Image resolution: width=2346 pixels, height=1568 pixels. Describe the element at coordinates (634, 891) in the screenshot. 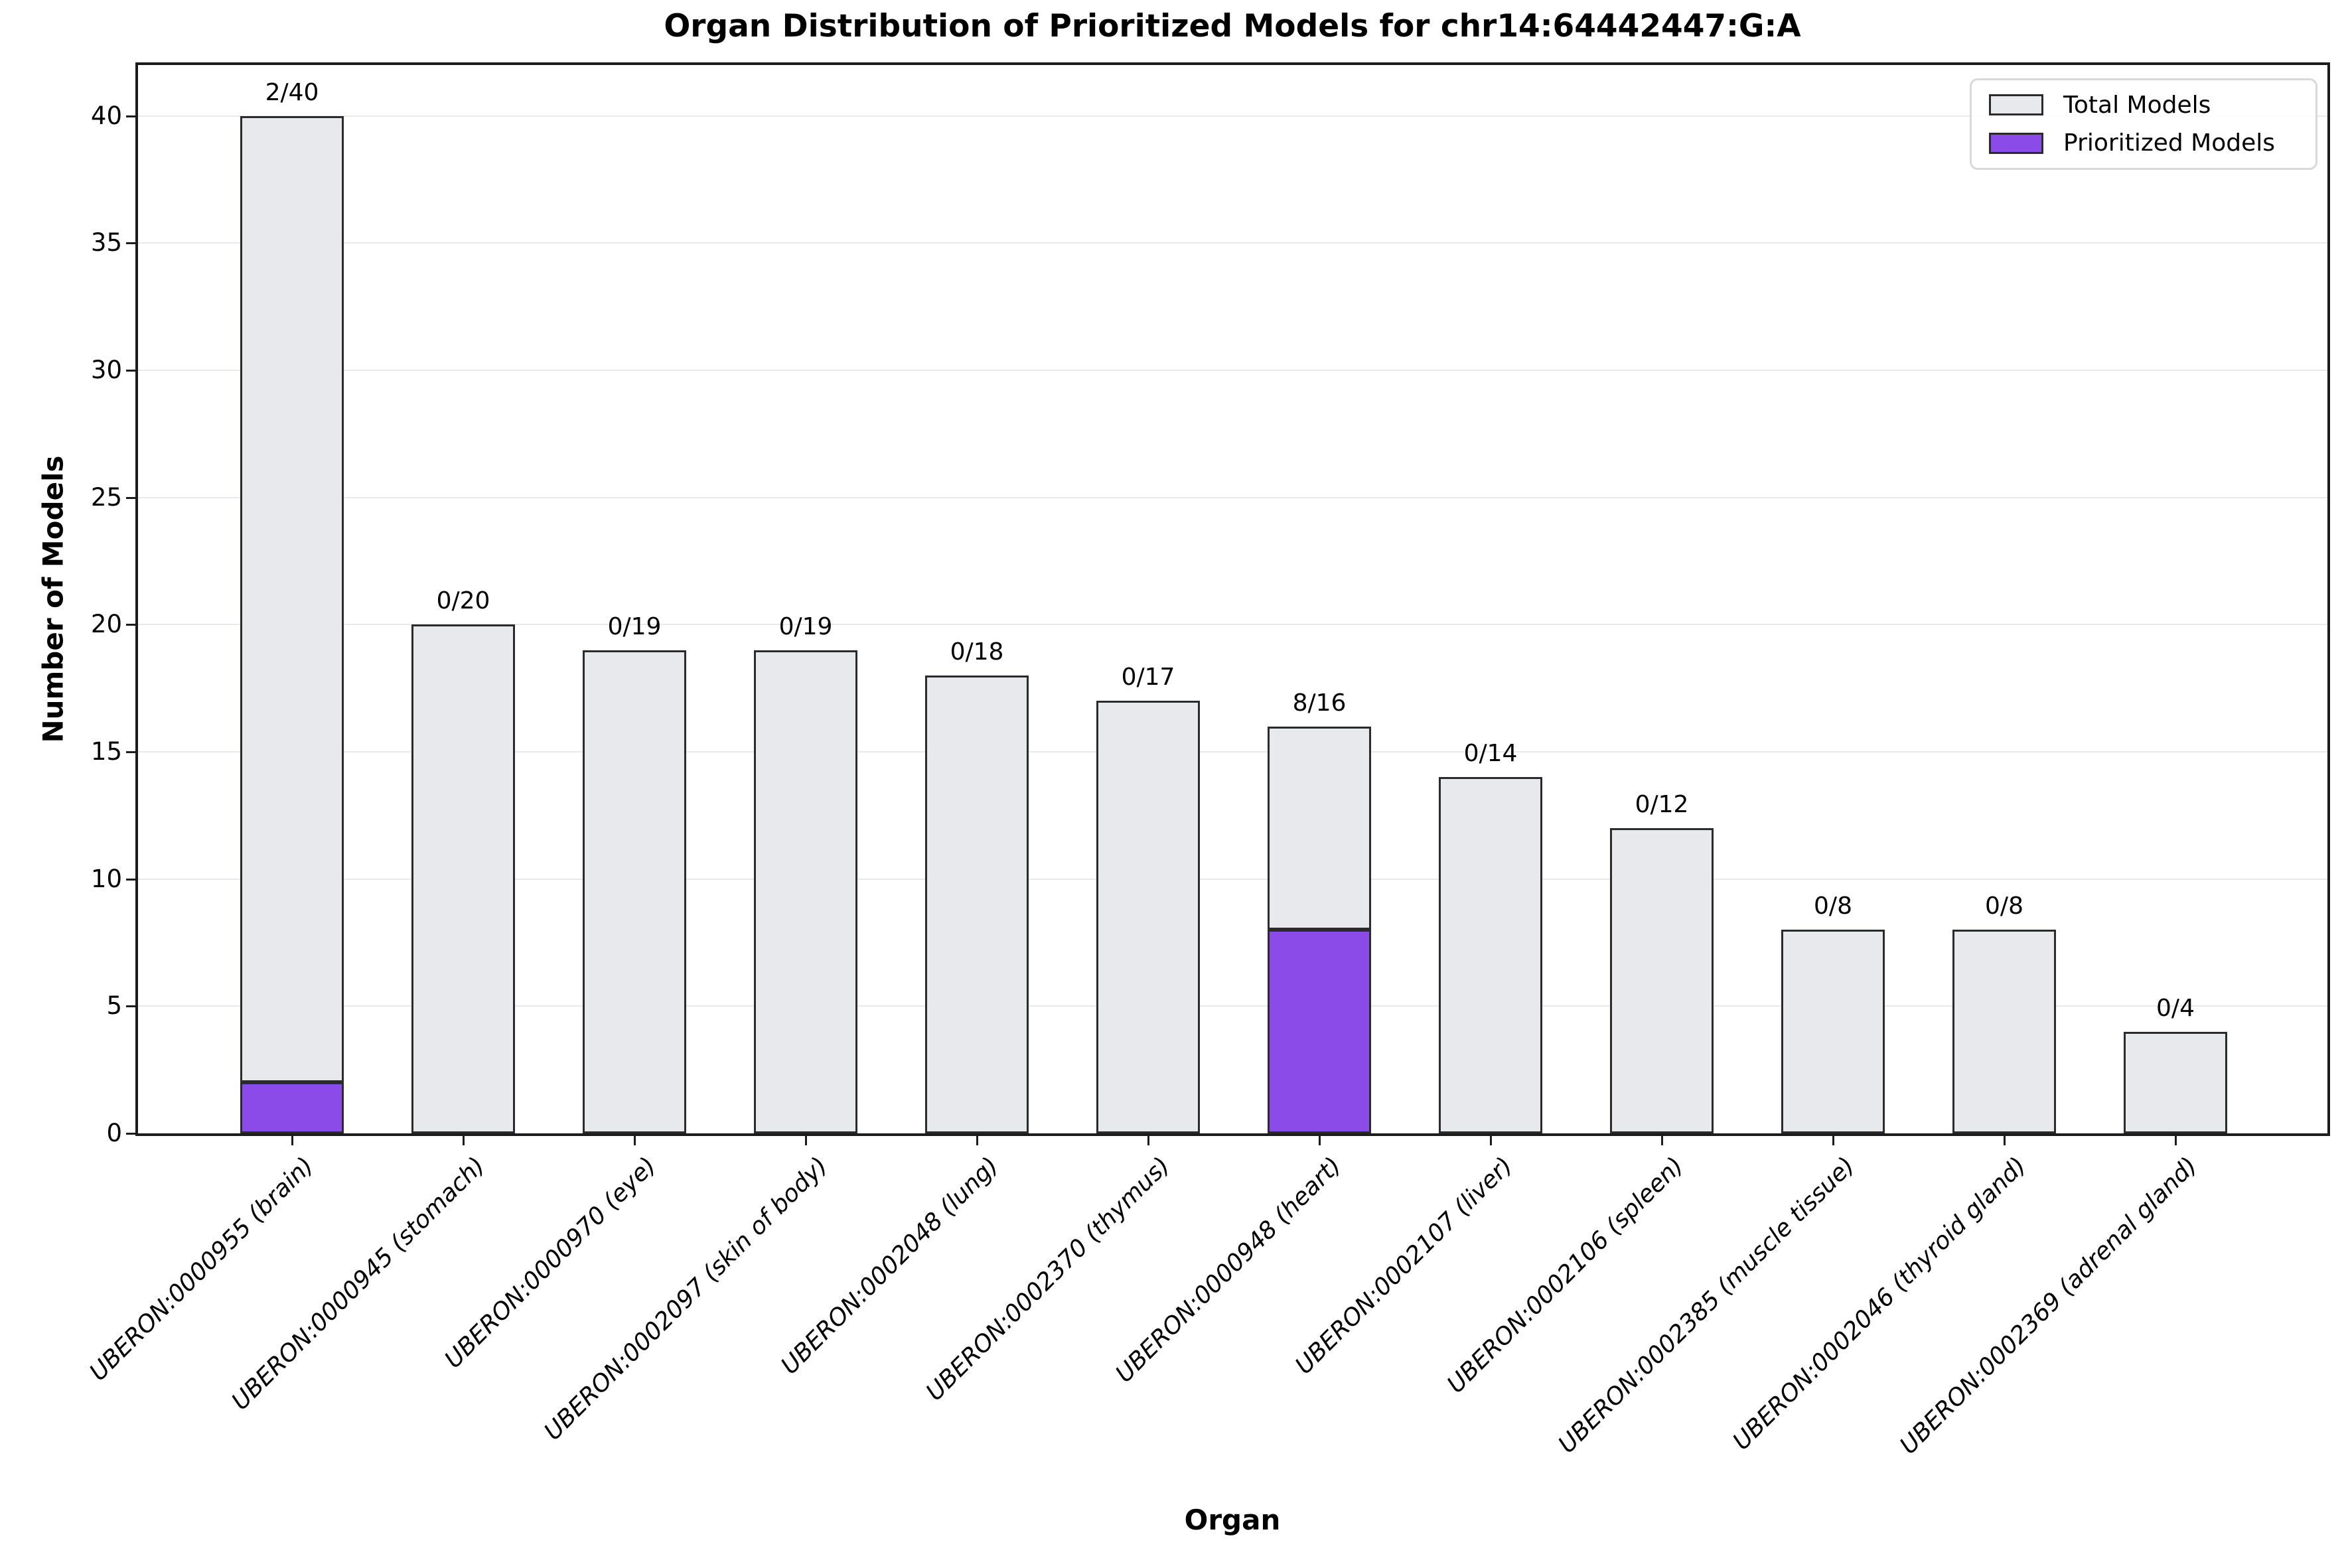

I see `bar-total-eye` at that location.